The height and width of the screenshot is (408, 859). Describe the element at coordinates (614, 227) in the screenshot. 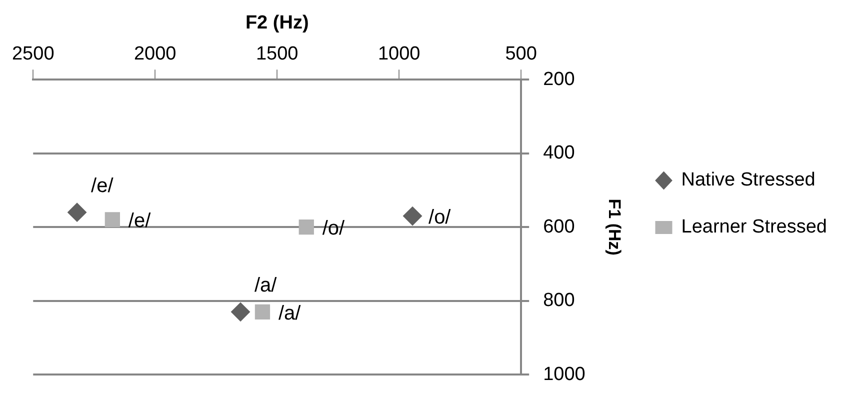

I see `y-axis-title: F1 (Hz)` at that location.